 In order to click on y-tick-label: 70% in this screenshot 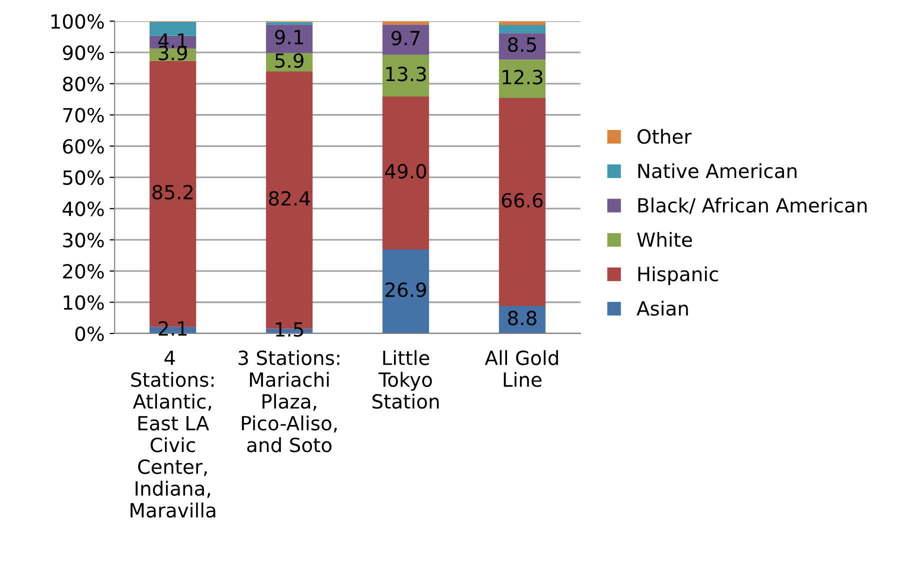, I will do `click(83, 115)`.